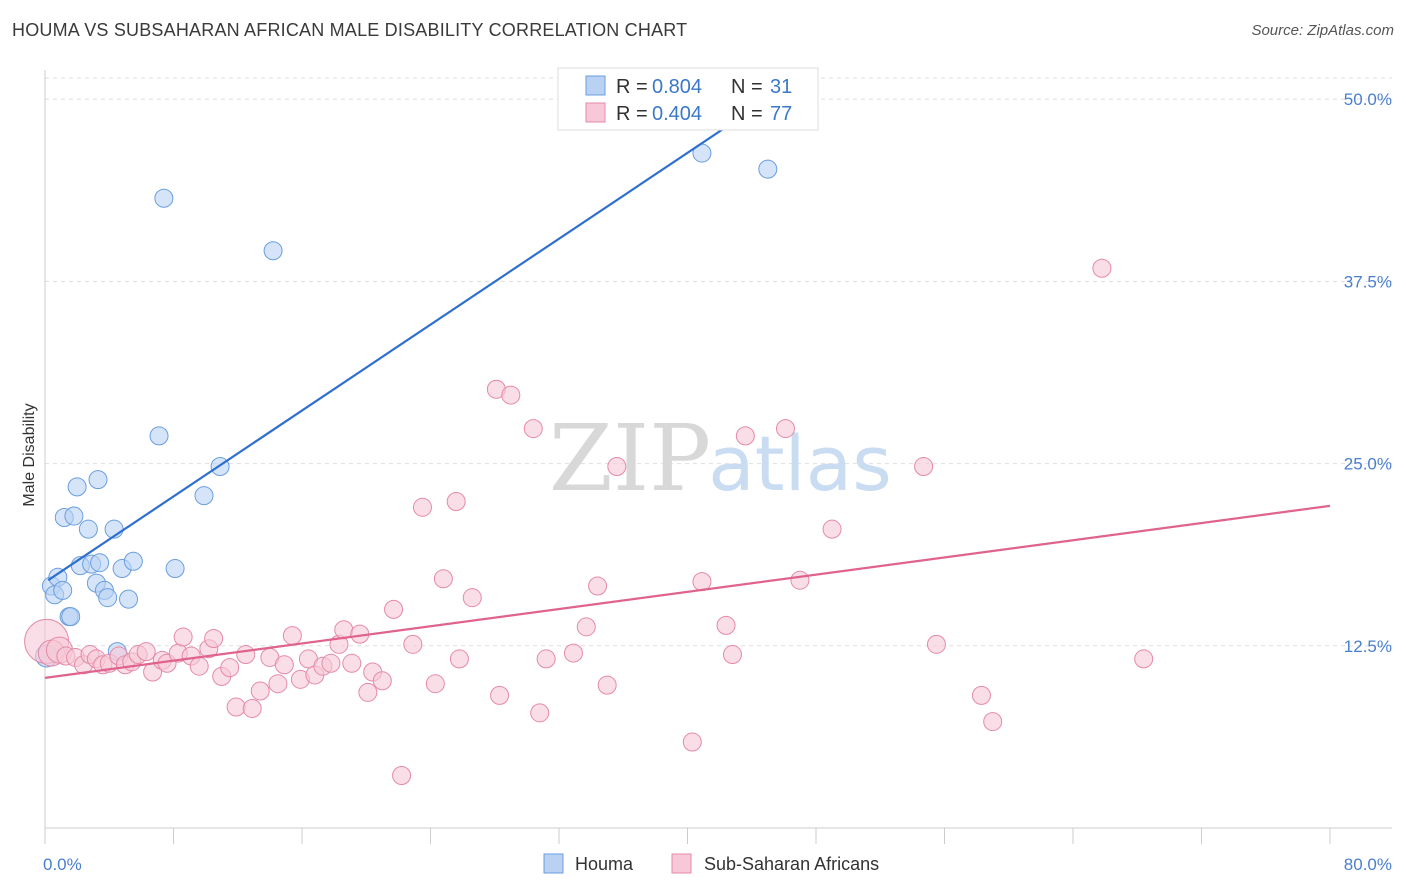 Image resolution: width=1406 pixels, height=892 pixels. What do you see at coordinates (62, 864) in the screenshot?
I see `x-tick-label-0: 0.0%` at bounding box center [62, 864].